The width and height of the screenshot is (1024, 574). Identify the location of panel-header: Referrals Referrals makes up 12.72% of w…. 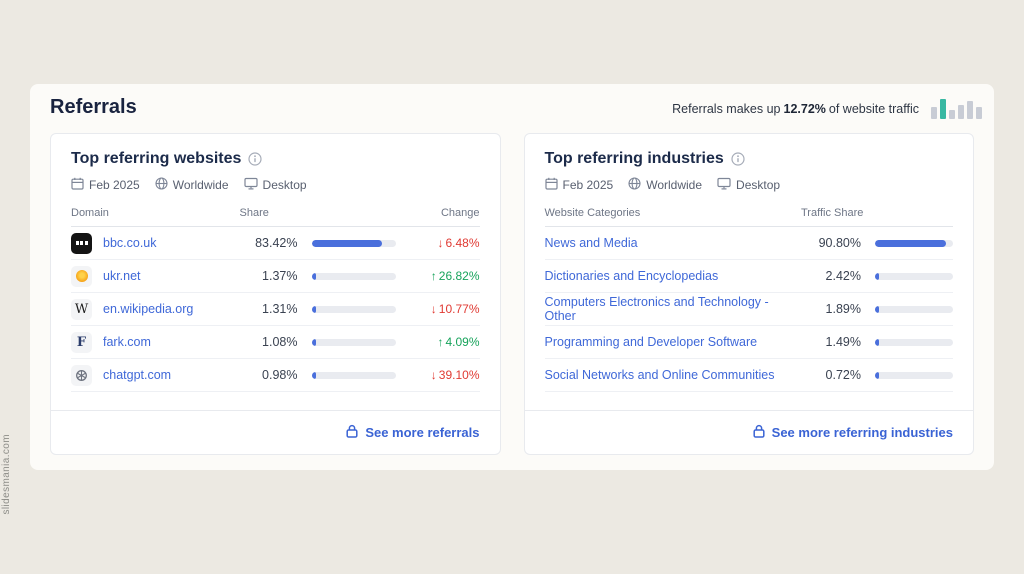
(512, 105).